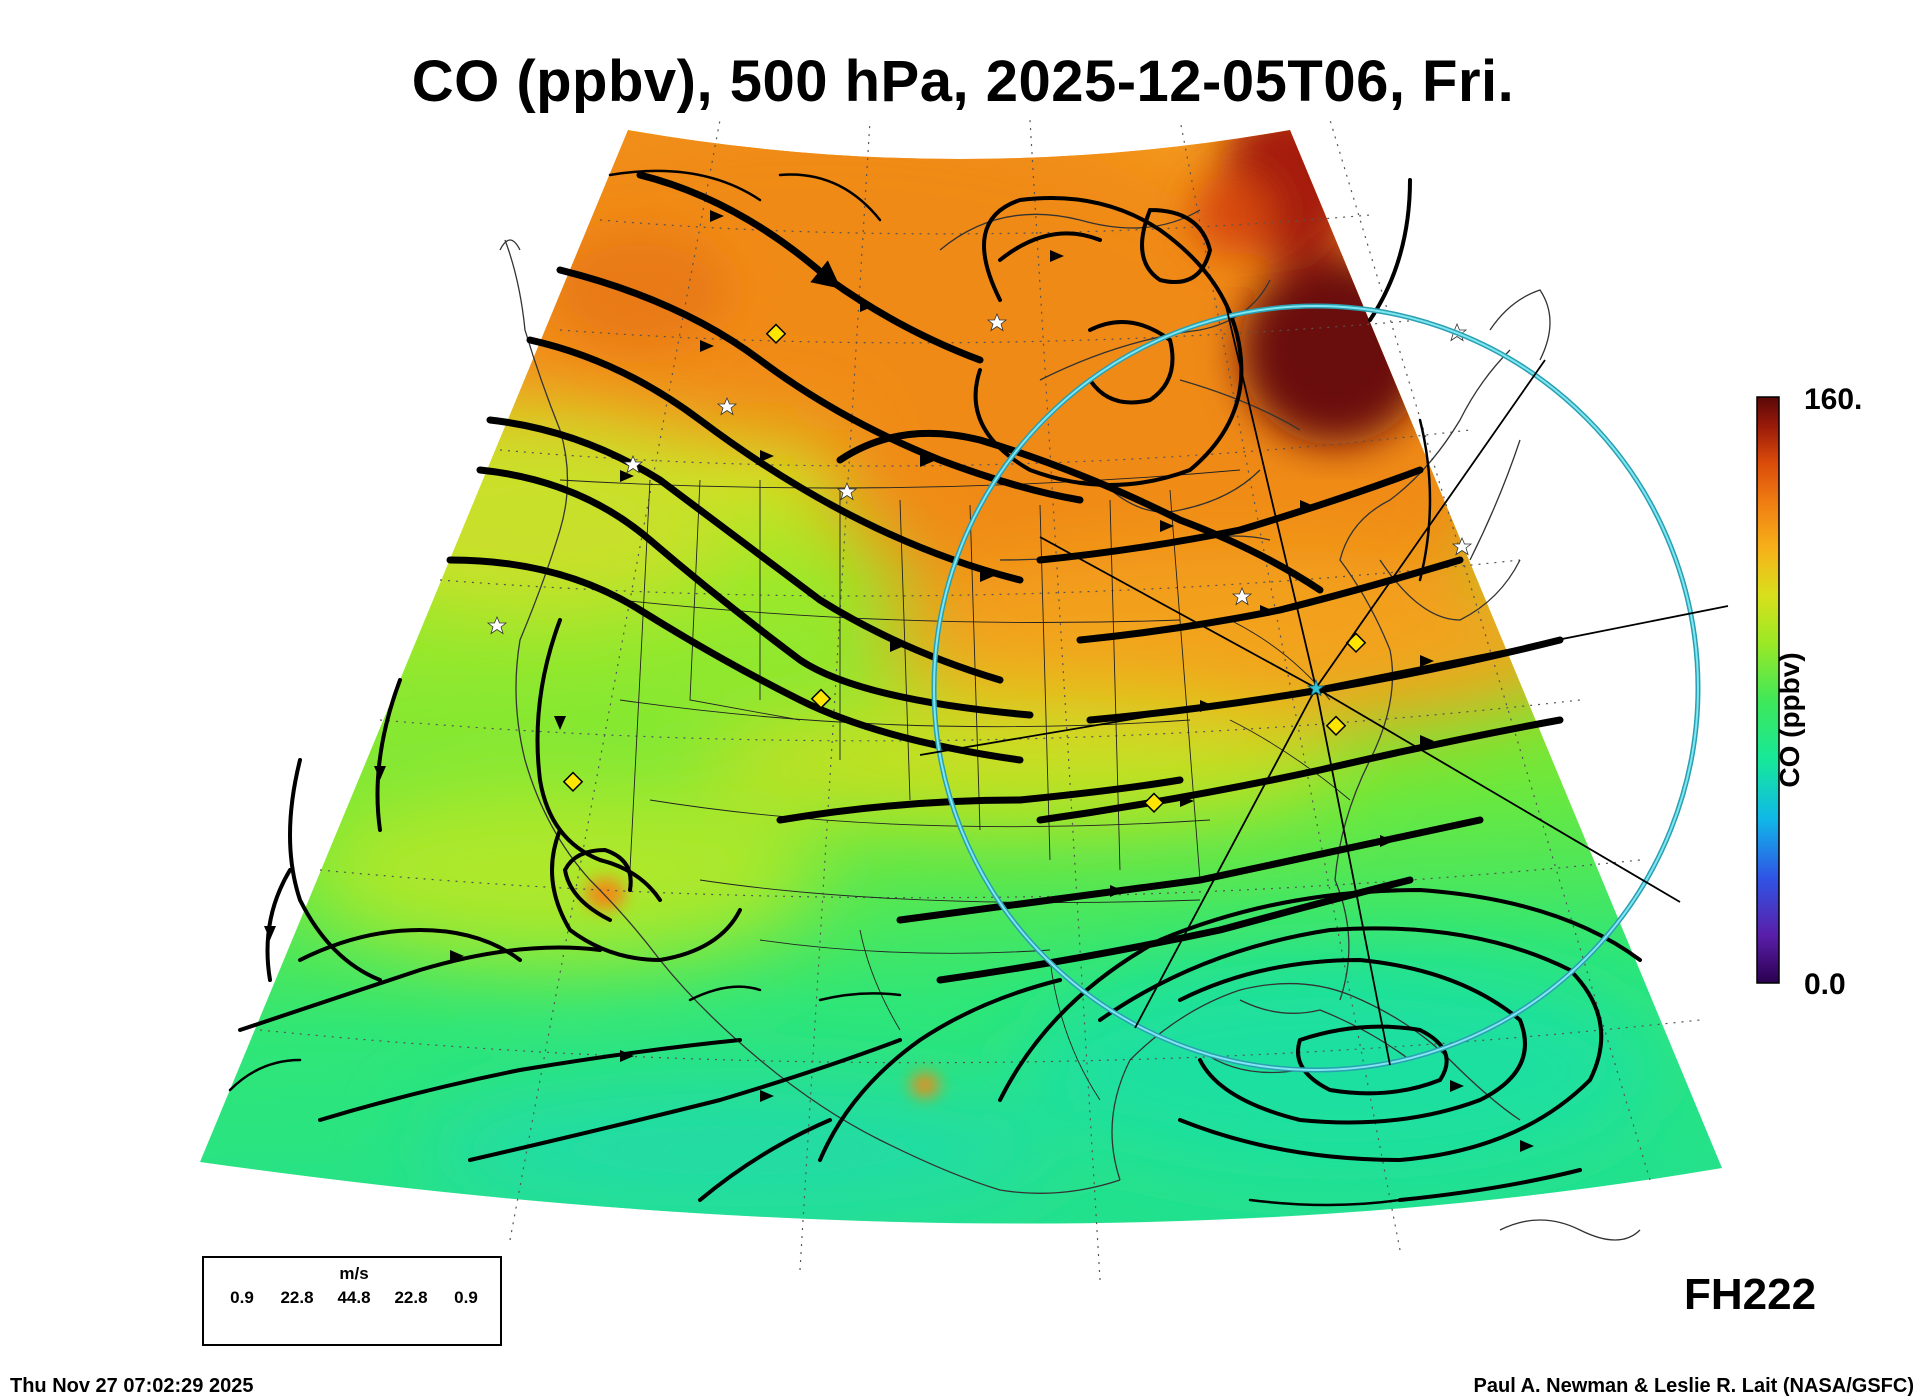 The width and height of the screenshot is (1926, 1398). What do you see at coordinates (1833, 399) in the screenshot?
I see `colorbar-max-label: 160.` at bounding box center [1833, 399].